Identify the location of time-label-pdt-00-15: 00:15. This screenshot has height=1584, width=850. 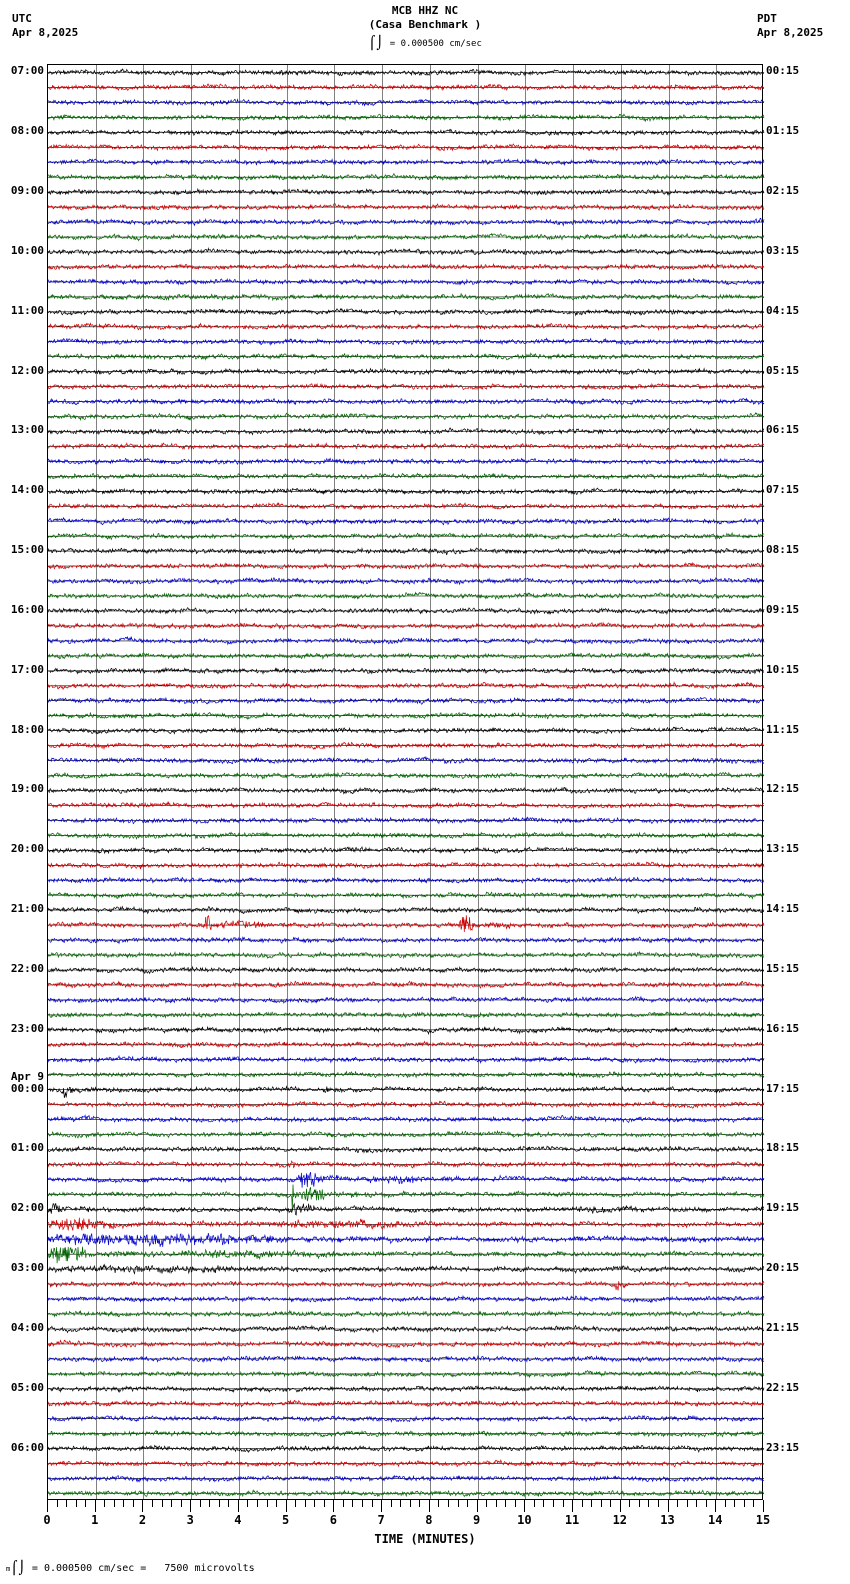
(782, 71).